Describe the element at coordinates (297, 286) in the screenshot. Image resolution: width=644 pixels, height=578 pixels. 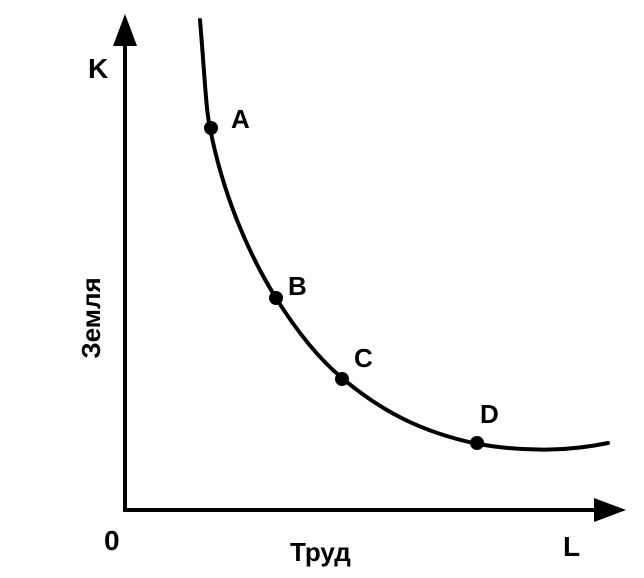
I see `point-b-label: B` at that location.